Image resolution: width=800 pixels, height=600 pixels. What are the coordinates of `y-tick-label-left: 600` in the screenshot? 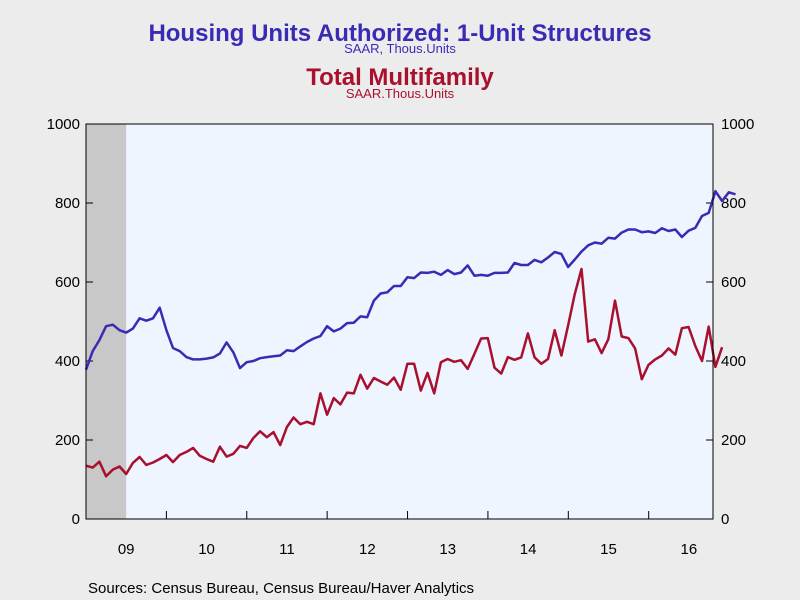 It's located at (67, 282).